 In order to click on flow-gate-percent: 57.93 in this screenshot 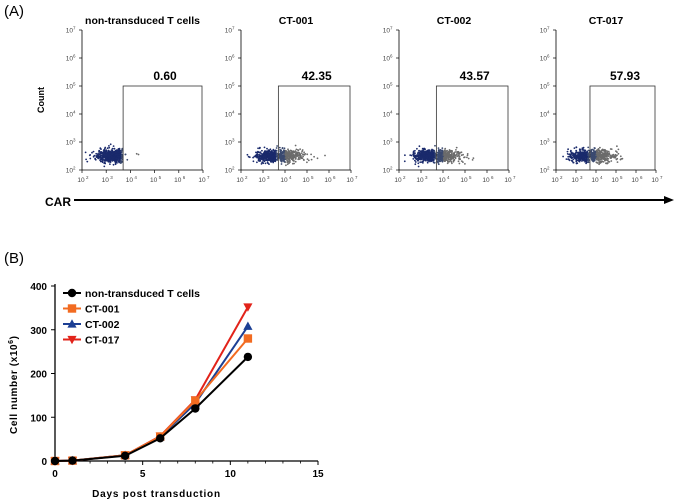, I will do `click(625, 76)`.